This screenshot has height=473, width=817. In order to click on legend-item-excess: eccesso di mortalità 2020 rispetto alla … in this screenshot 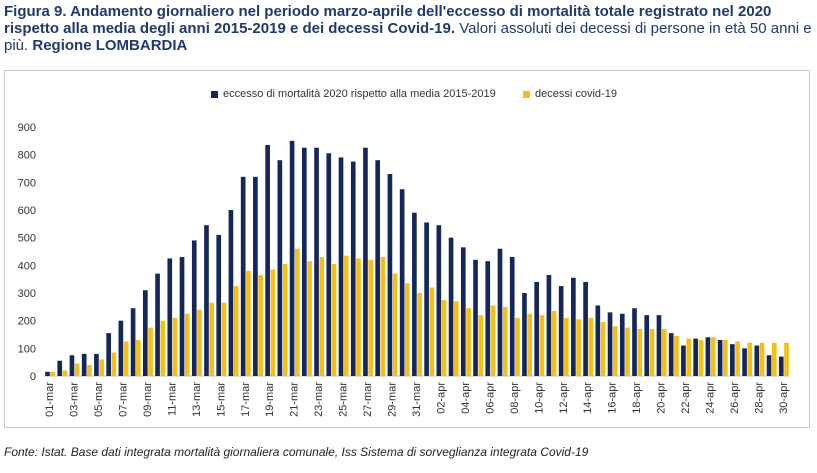, I will do `click(353, 94)`.